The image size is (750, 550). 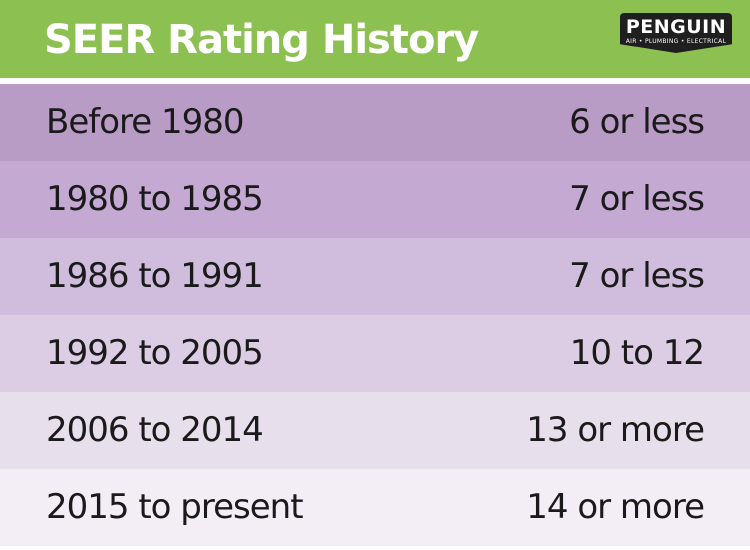 I want to click on table-row: 2015 to present 14 or more, so click(x=375, y=507).